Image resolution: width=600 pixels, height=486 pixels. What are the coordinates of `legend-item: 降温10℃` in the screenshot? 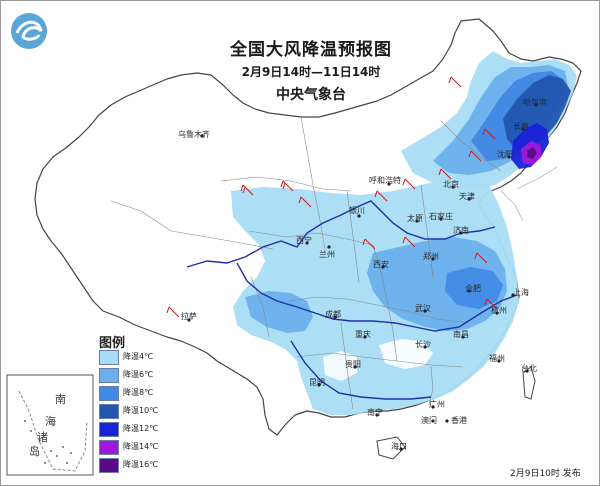 It's located at (142, 411).